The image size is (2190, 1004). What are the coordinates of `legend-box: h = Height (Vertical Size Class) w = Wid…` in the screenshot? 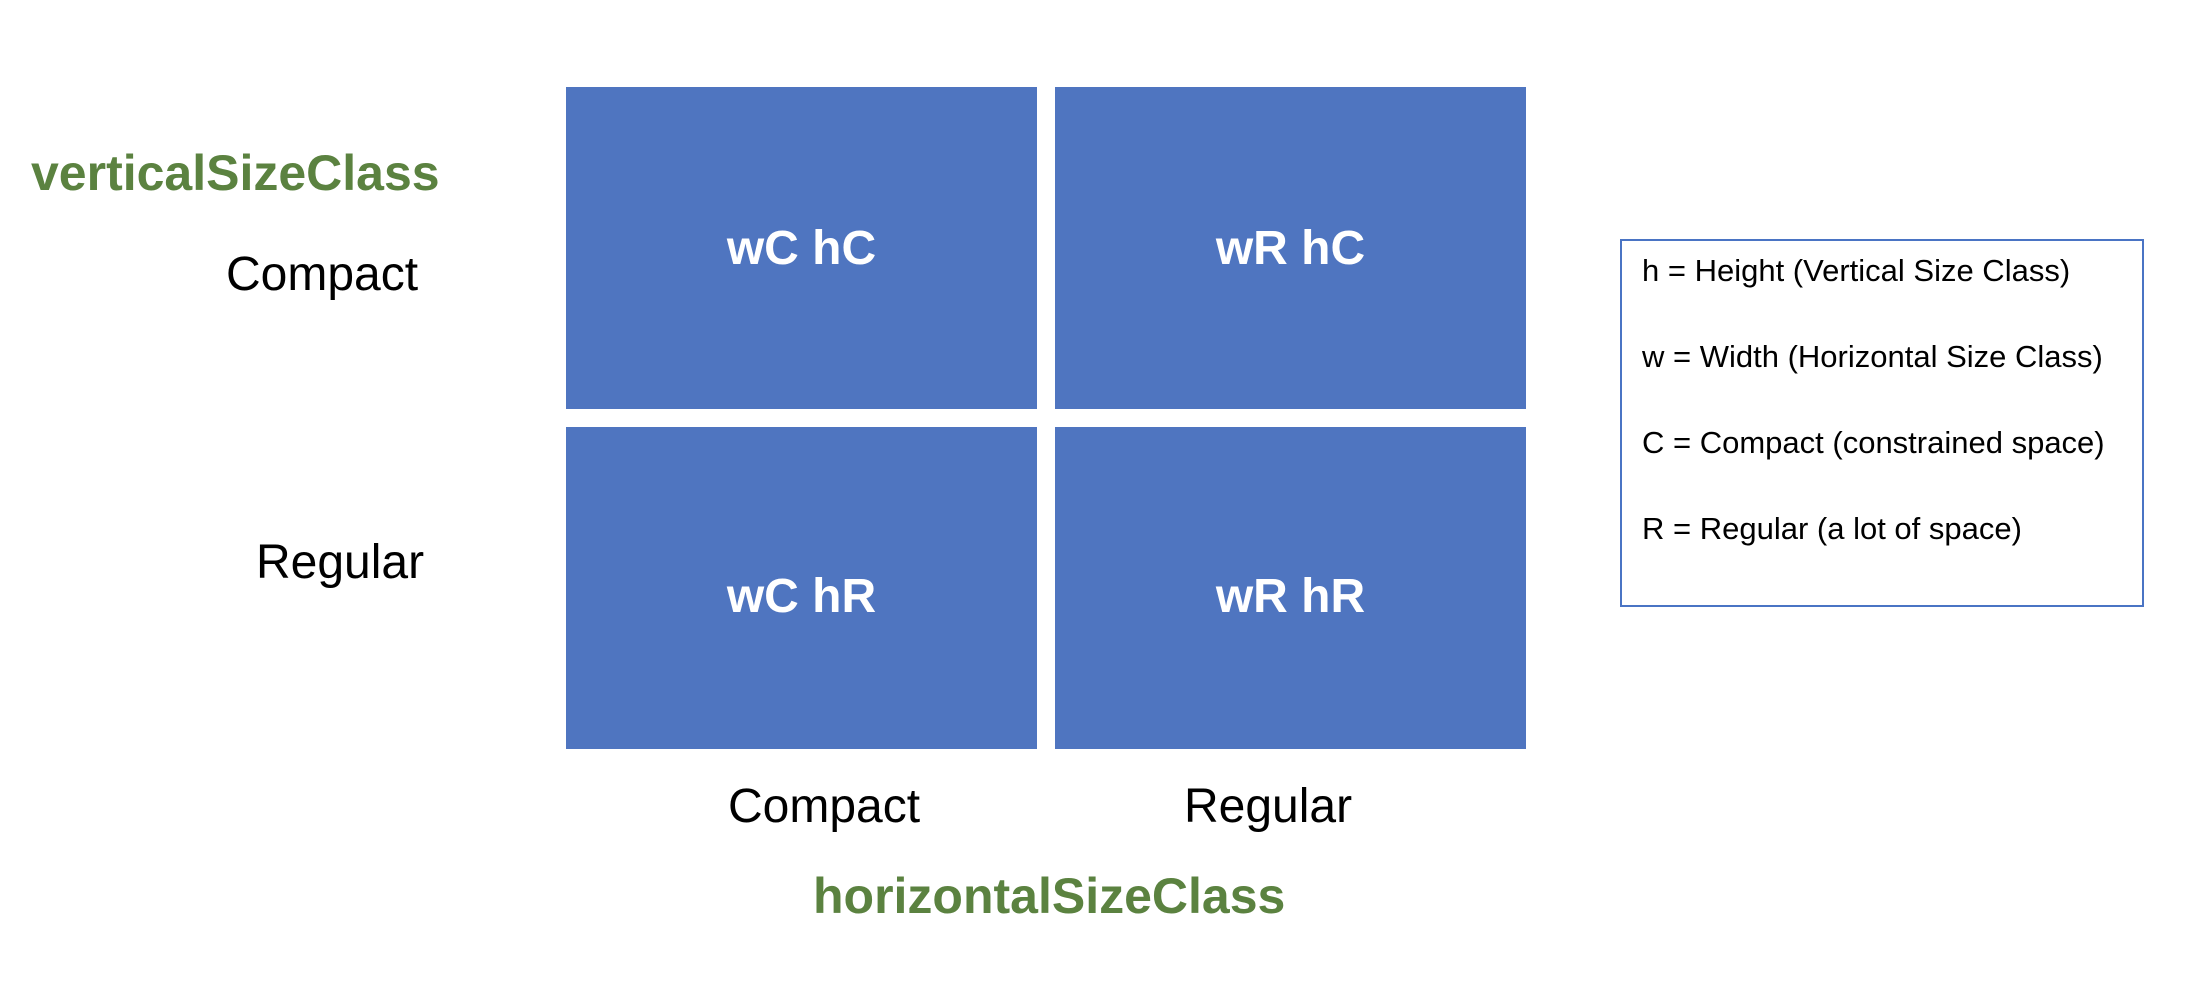 It's located at (1882, 423).